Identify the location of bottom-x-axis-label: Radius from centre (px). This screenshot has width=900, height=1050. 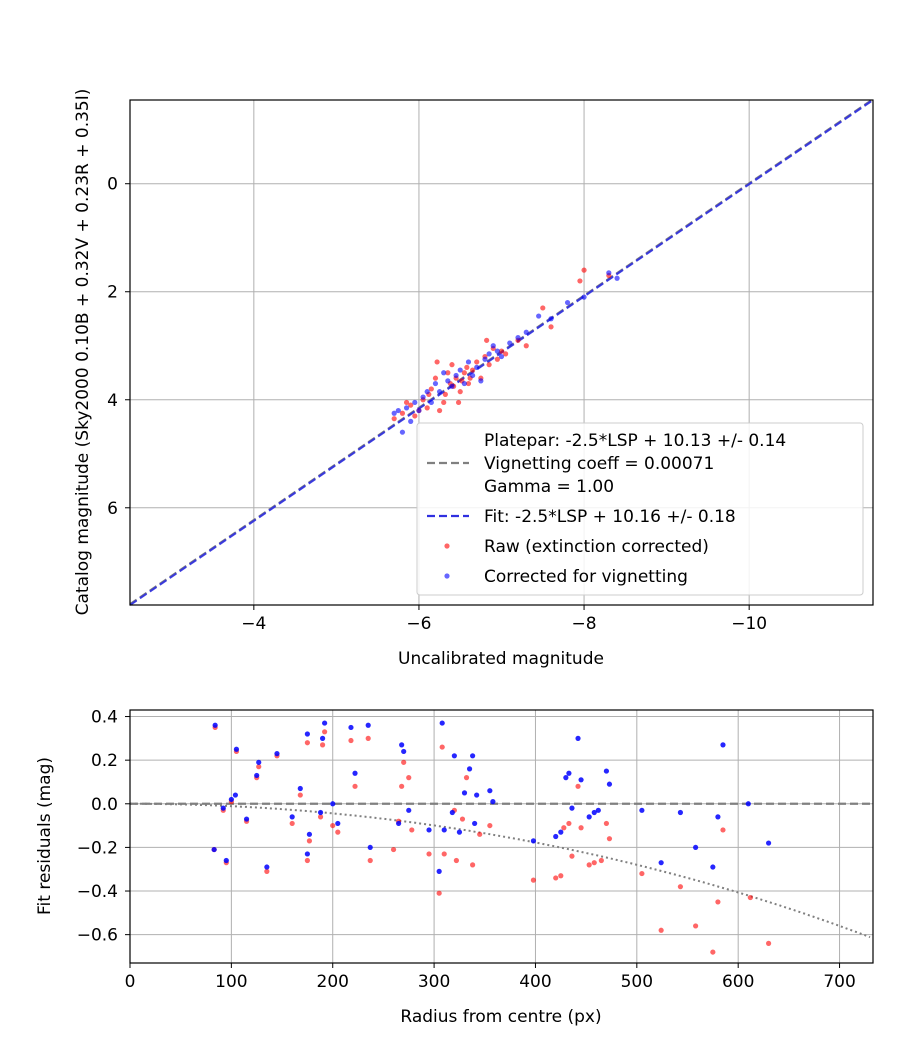
(500, 1017).